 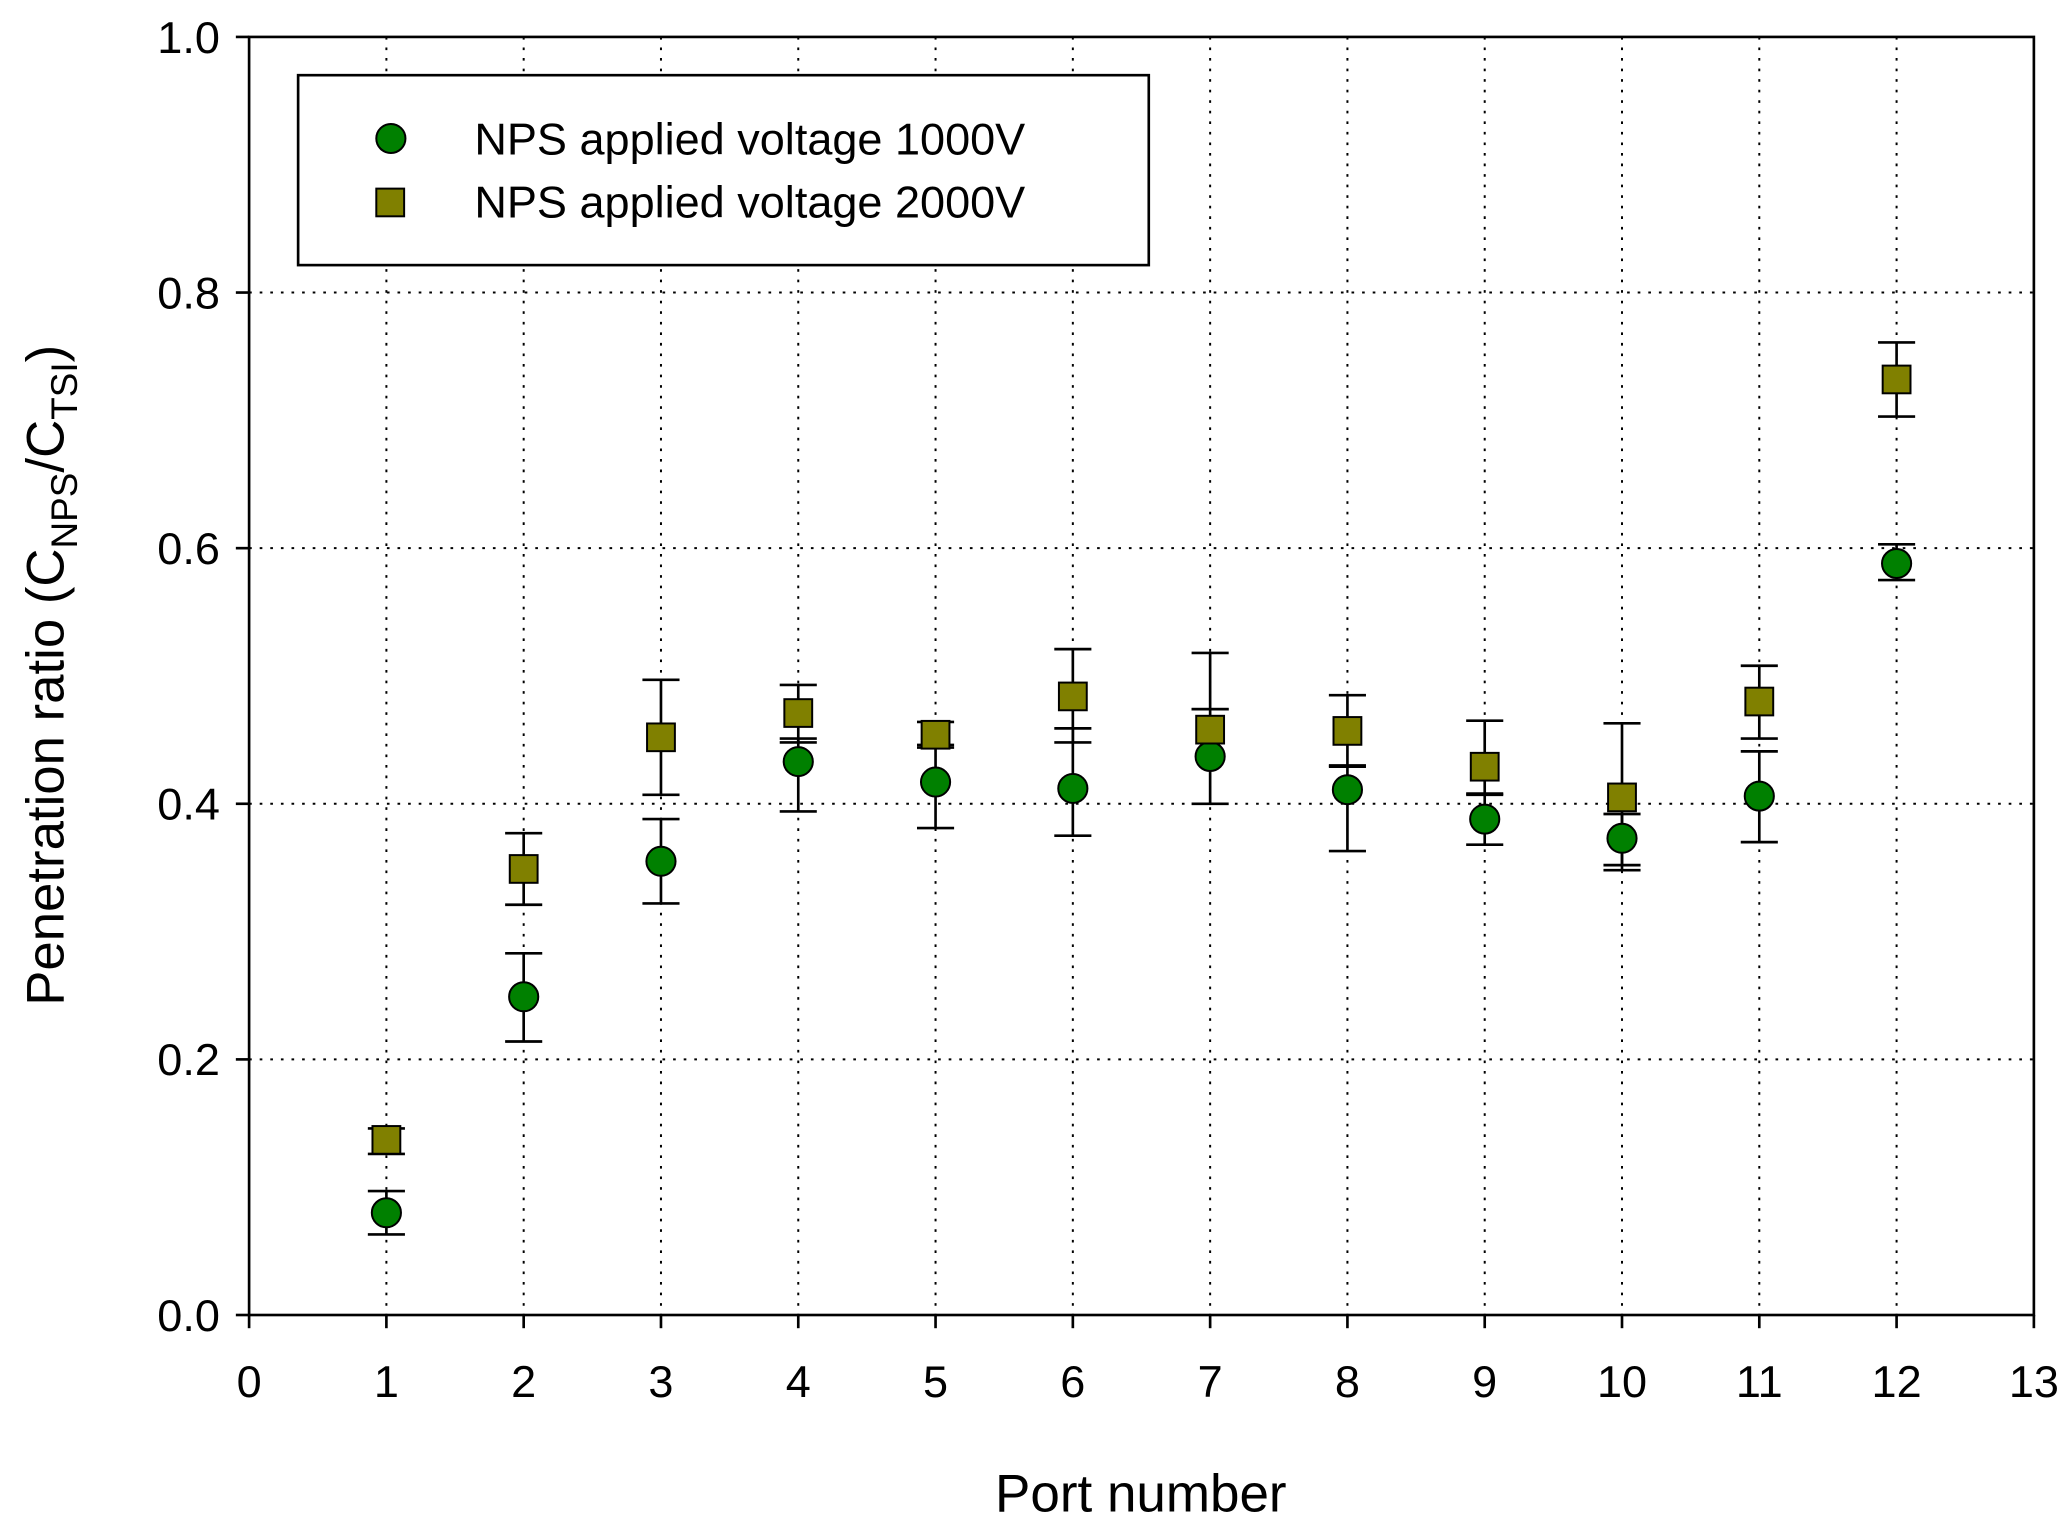 I want to click on x-tick-label: 6, so click(x=1072, y=1381).